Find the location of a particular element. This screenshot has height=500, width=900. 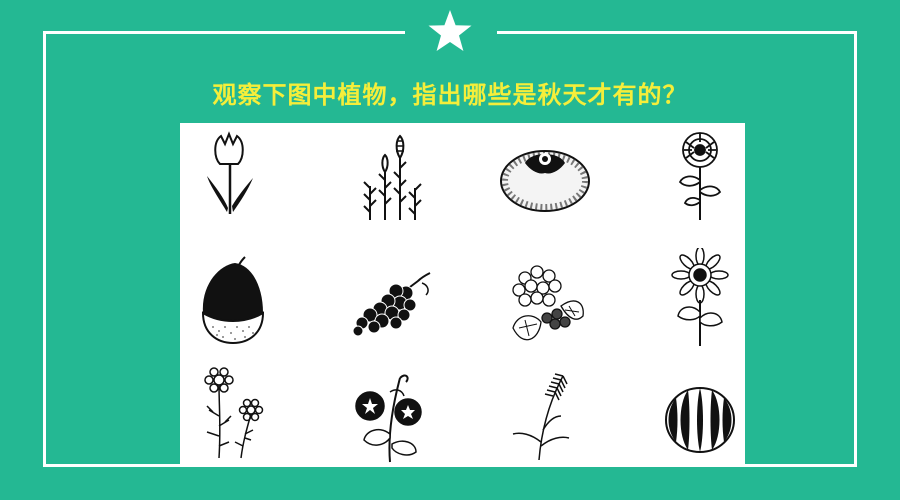

pampas-grass-icon is located at coordinates (545, 416).